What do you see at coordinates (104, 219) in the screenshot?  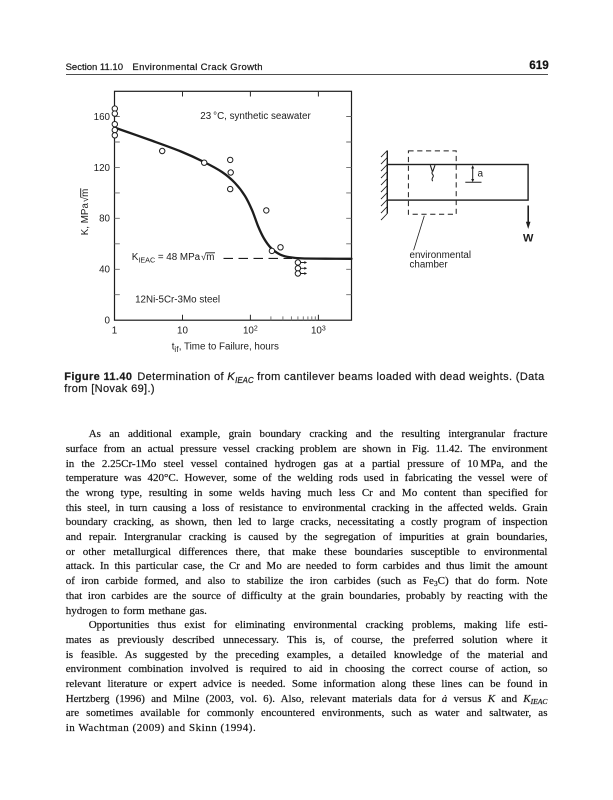 I see `svg-text: 80` at bounding box center [104, 219].